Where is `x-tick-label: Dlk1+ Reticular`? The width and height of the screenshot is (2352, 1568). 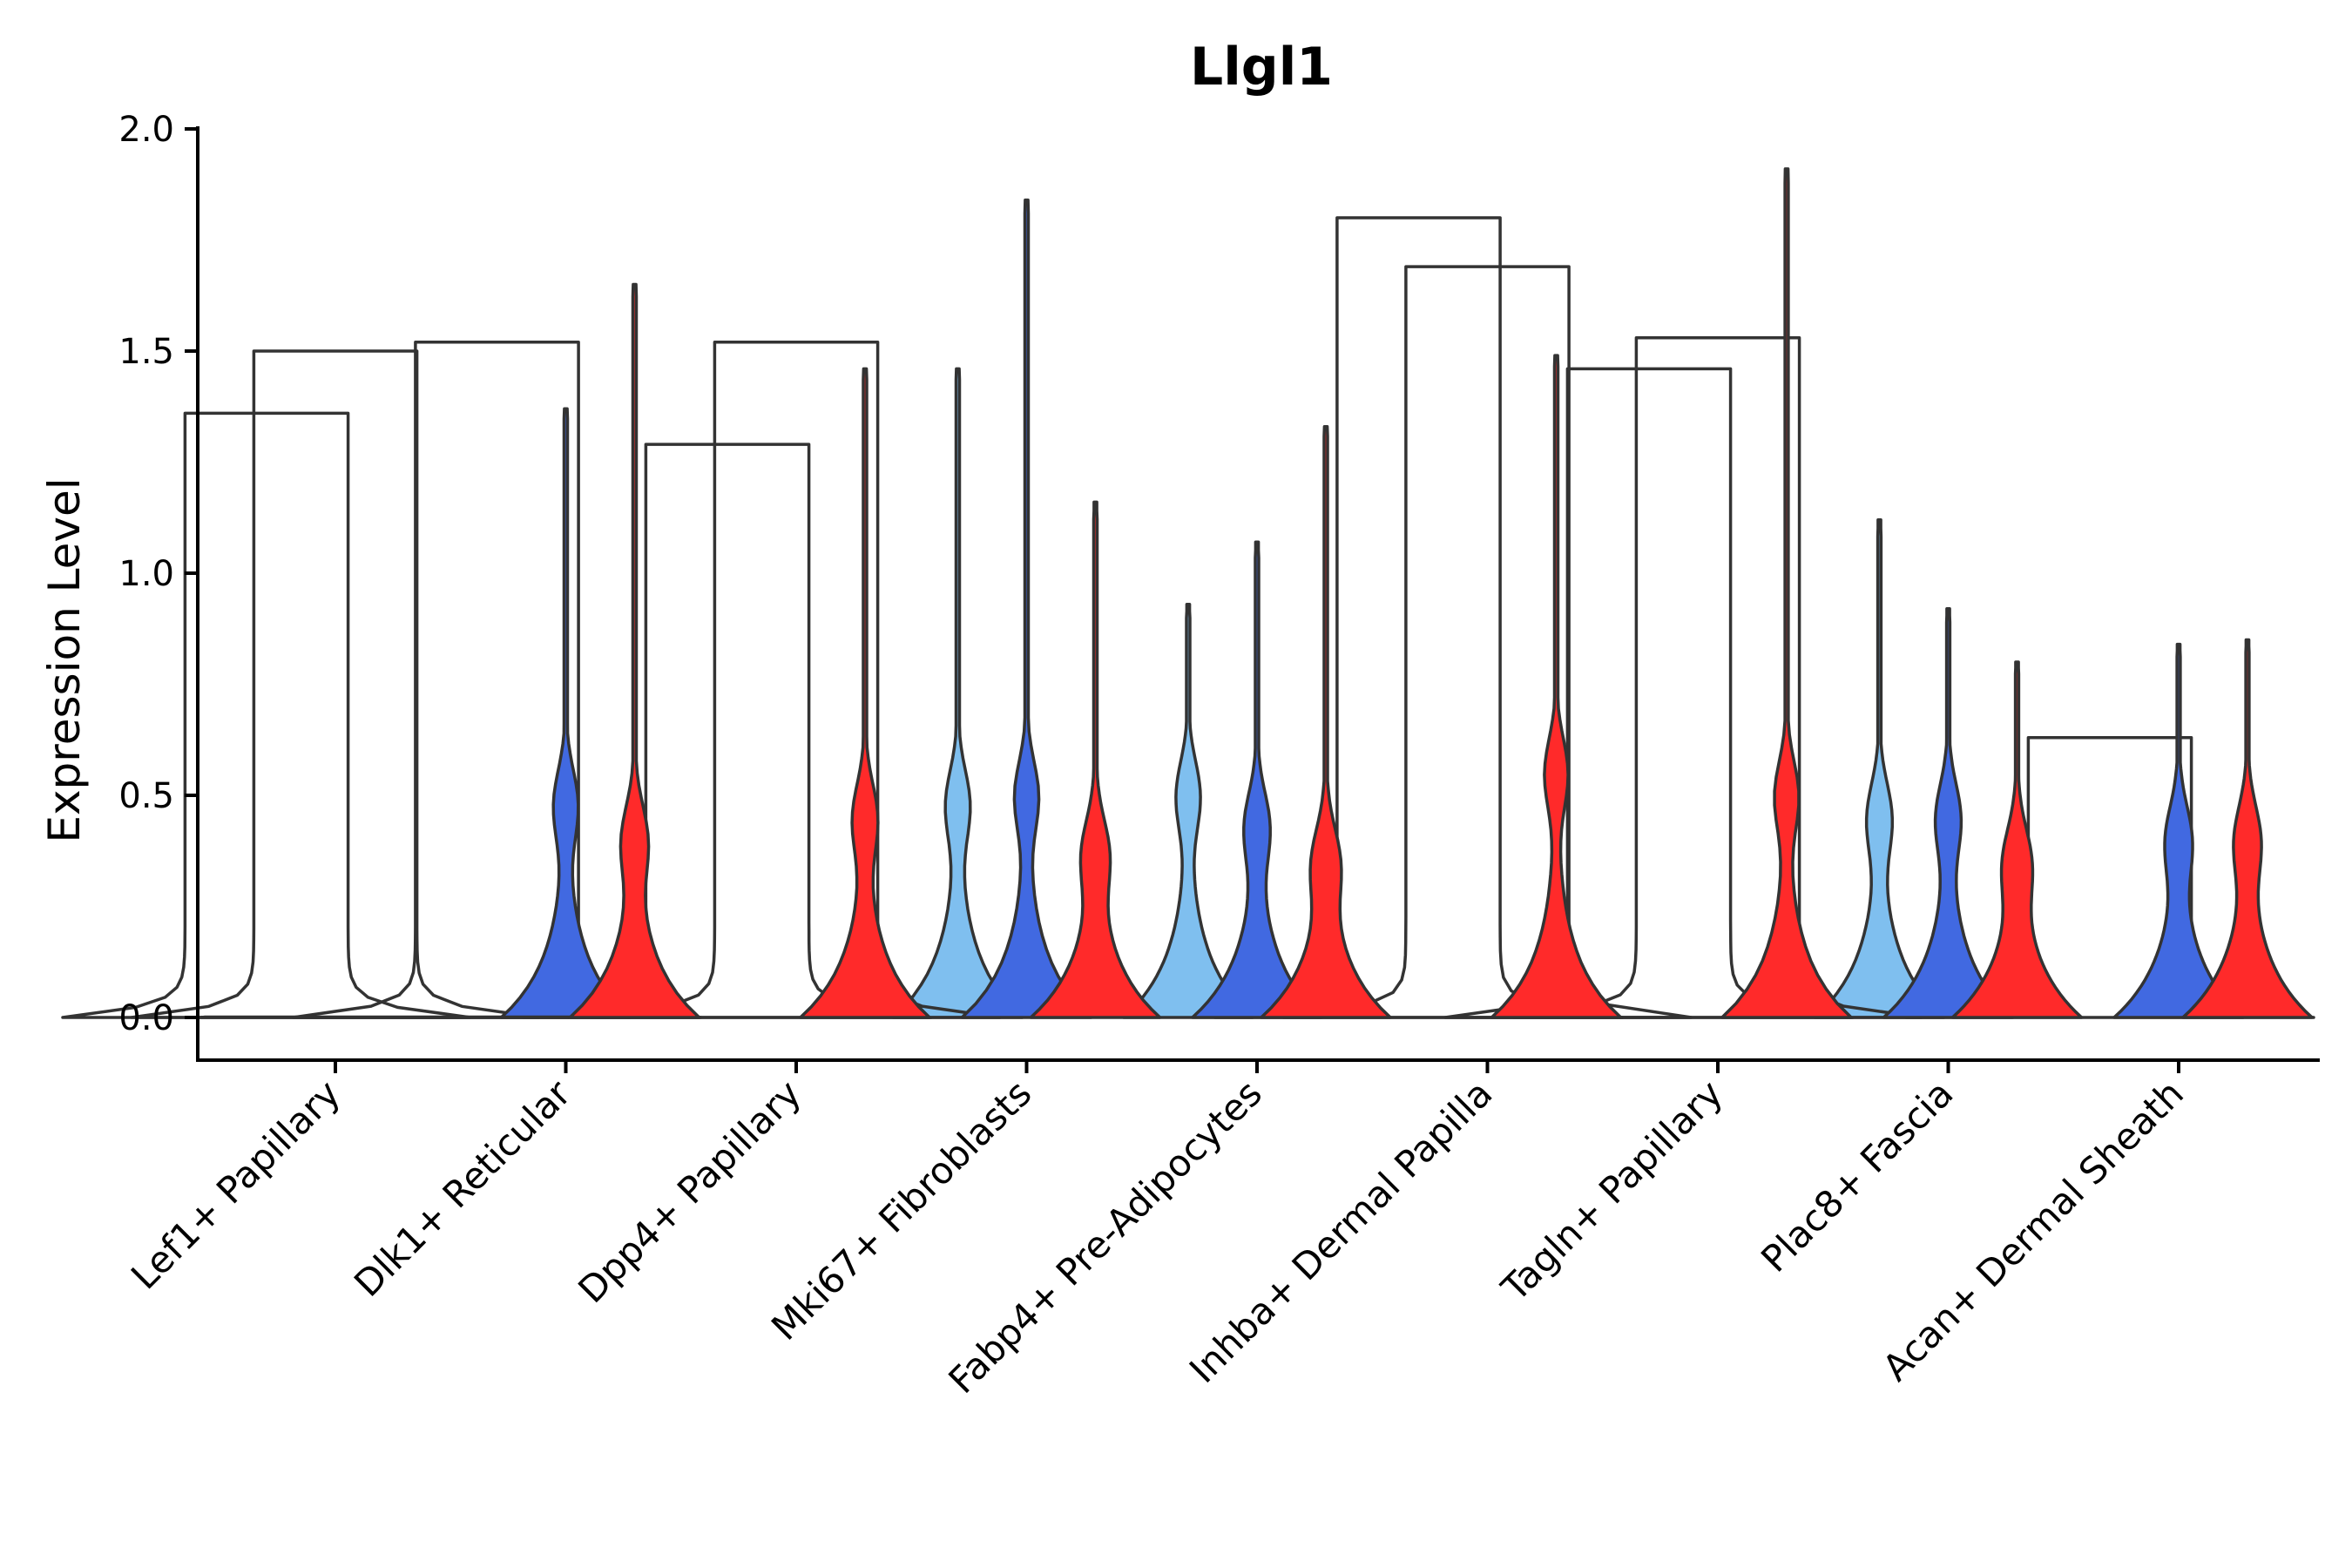 x-tick-label: Dlk1+ Reticular is located at coordinates (462, 1188).